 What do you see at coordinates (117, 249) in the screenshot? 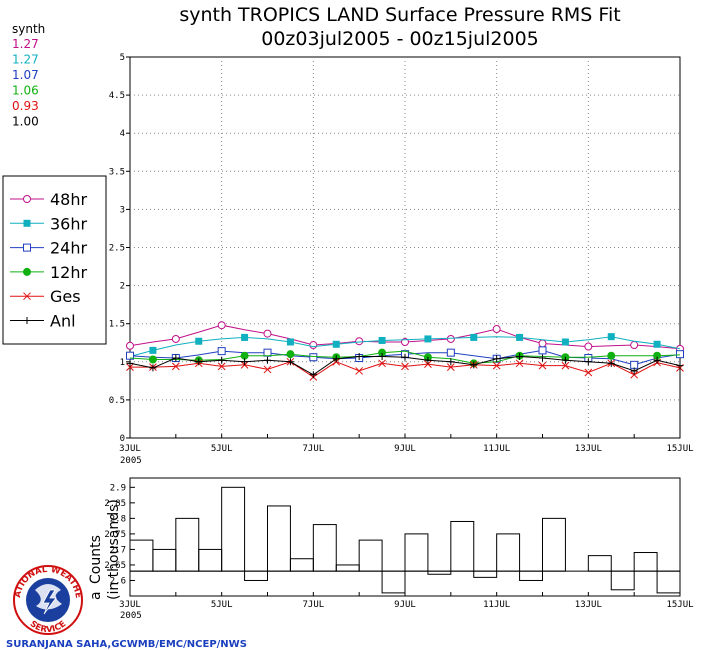
I see `y-tick-label: 2.5` at bounding box center [117, 249].